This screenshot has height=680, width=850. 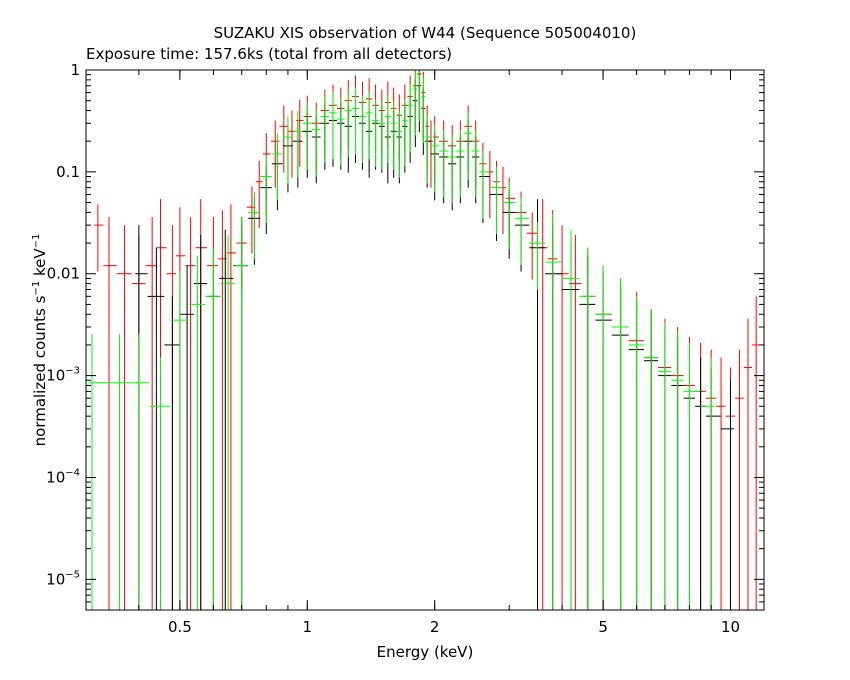 I want to click on y-tick-label: 10⁻⁵, so click(x=63, y=578).